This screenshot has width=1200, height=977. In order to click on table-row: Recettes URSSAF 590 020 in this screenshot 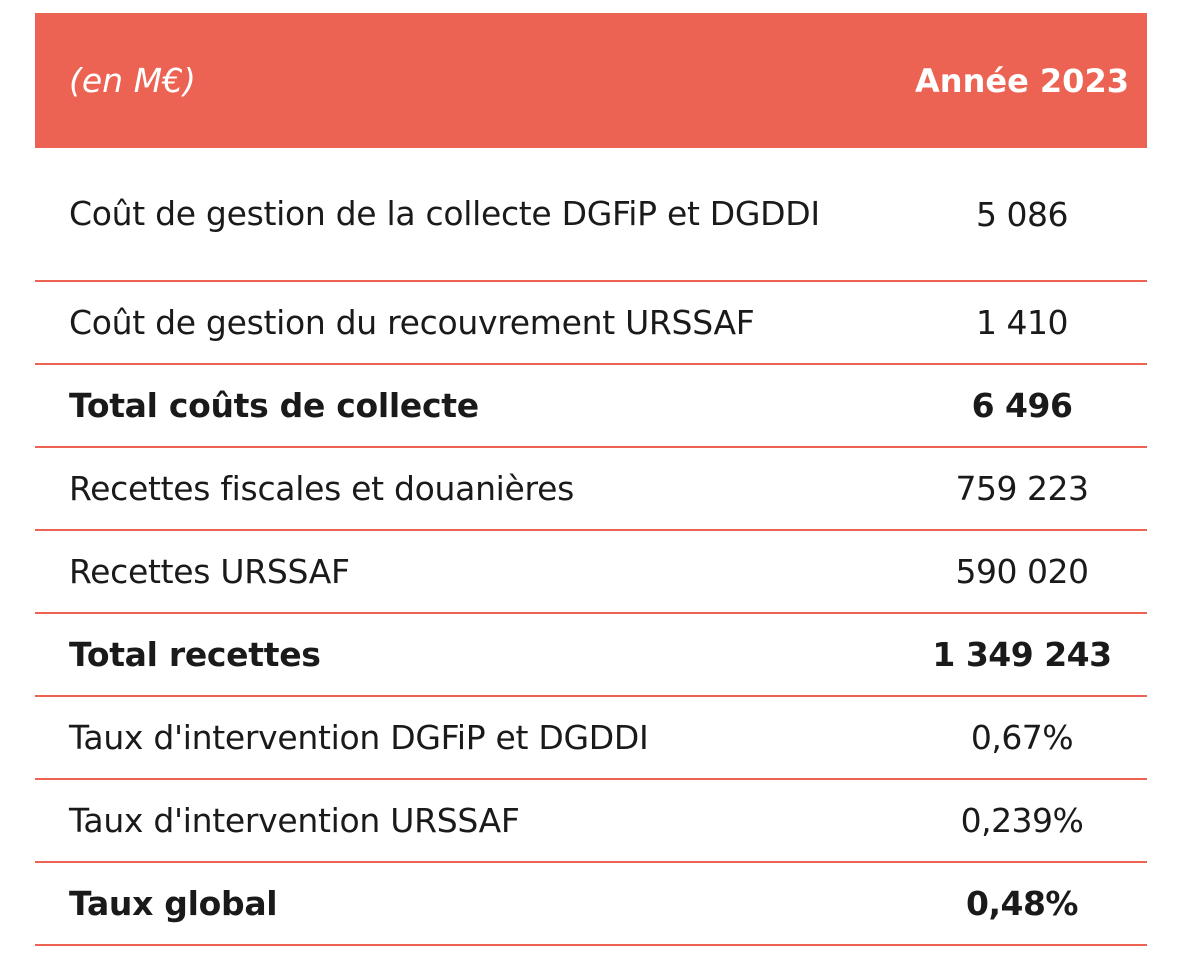, I will do `click(591, 572)`.